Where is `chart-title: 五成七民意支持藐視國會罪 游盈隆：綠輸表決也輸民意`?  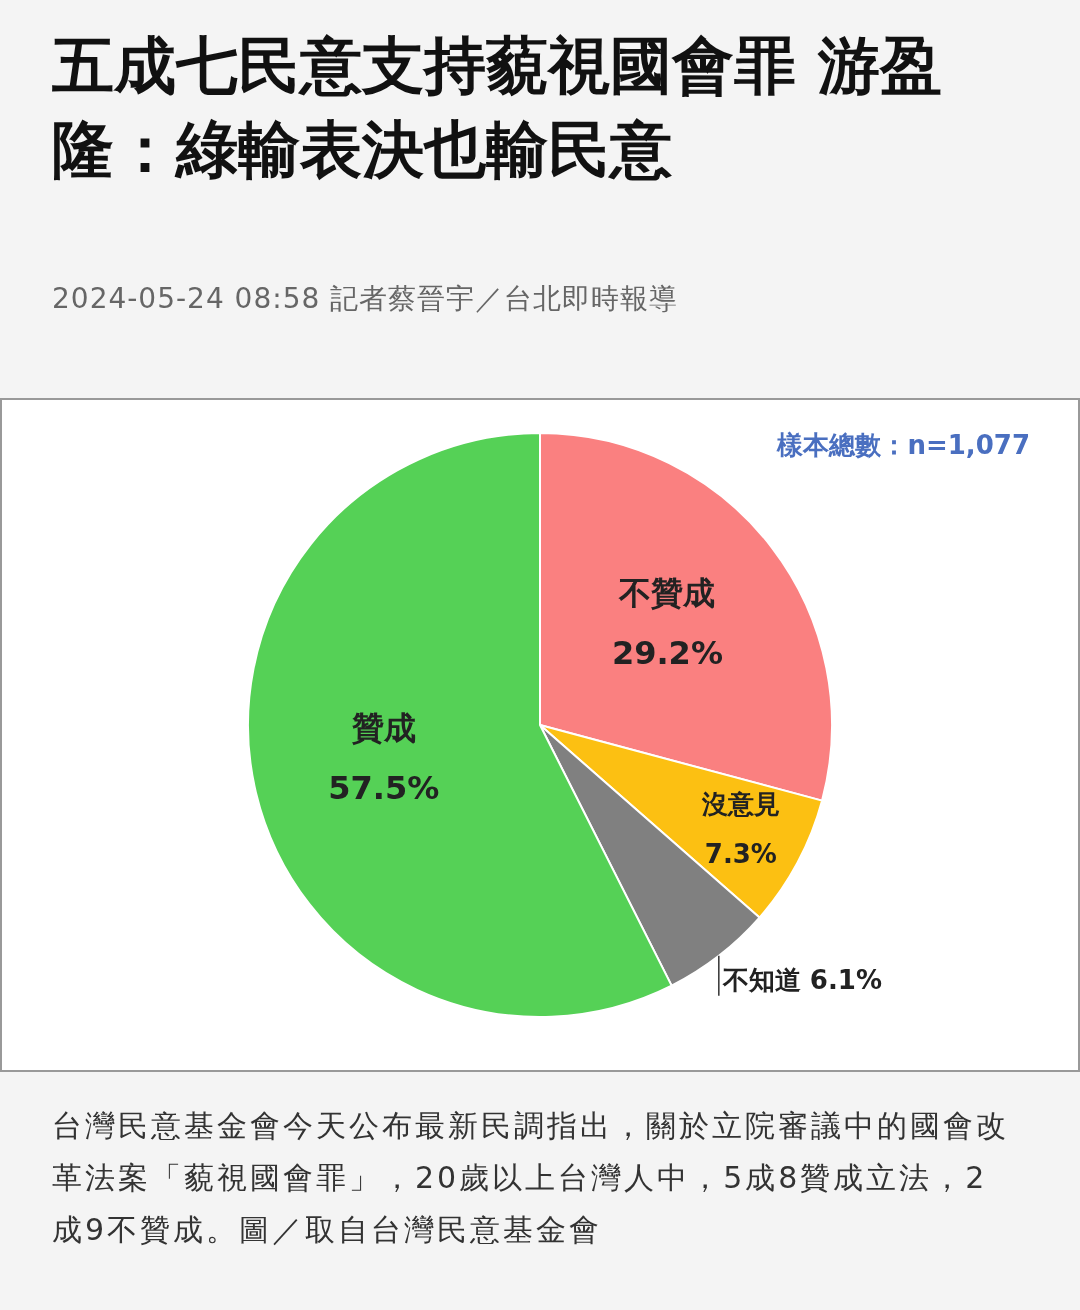
chart-title: 五成七民意支持藐視國會罪 游盈隆：綠輸表決也輸民意 is located at coordinates (497, 108).